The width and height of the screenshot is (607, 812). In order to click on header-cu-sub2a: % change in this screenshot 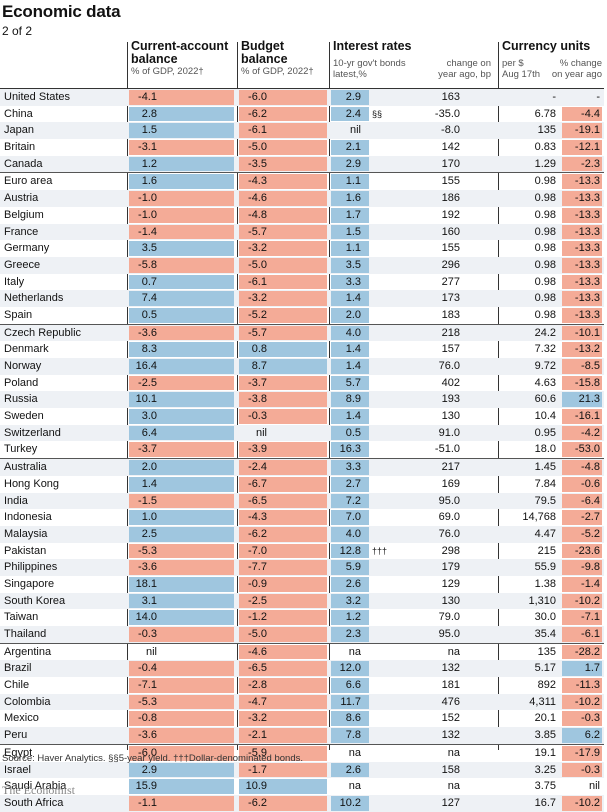, I will do `click(580, 63)`.